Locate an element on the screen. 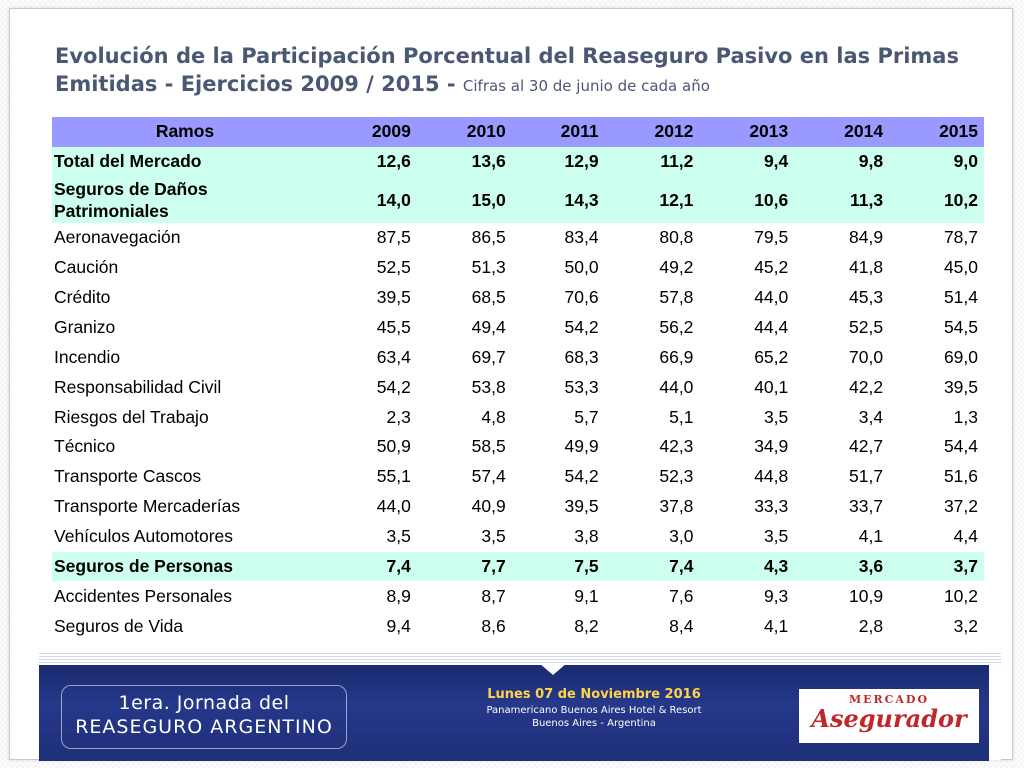 The image size is (1024, 768). banner-stripes is located at coordinates (520, 659).